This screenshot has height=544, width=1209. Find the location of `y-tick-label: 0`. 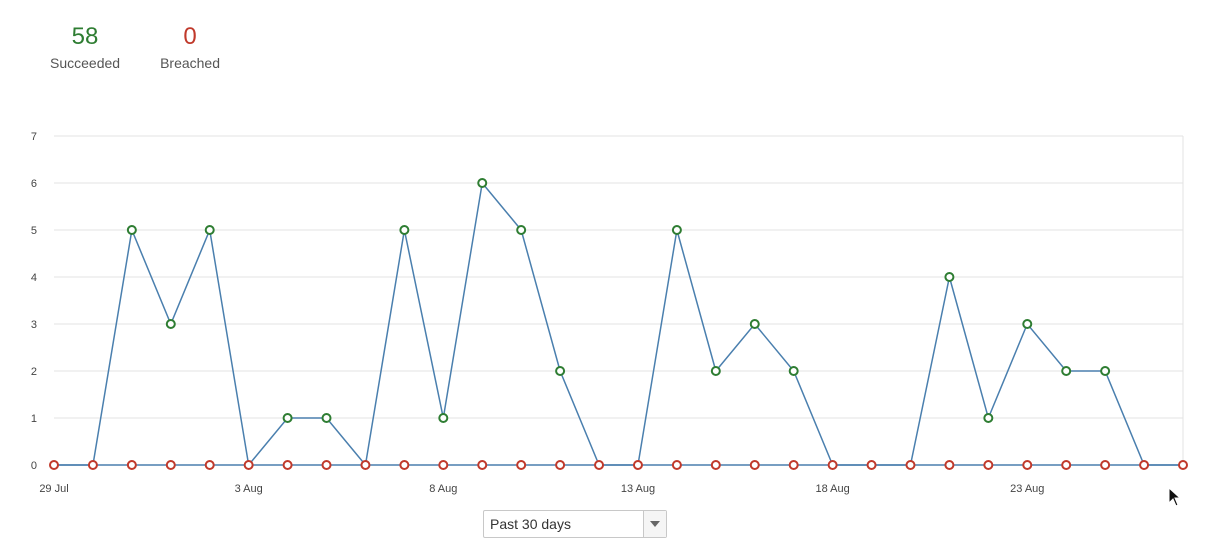

y-tick-label: 0 is located at coordinates (34, 466).